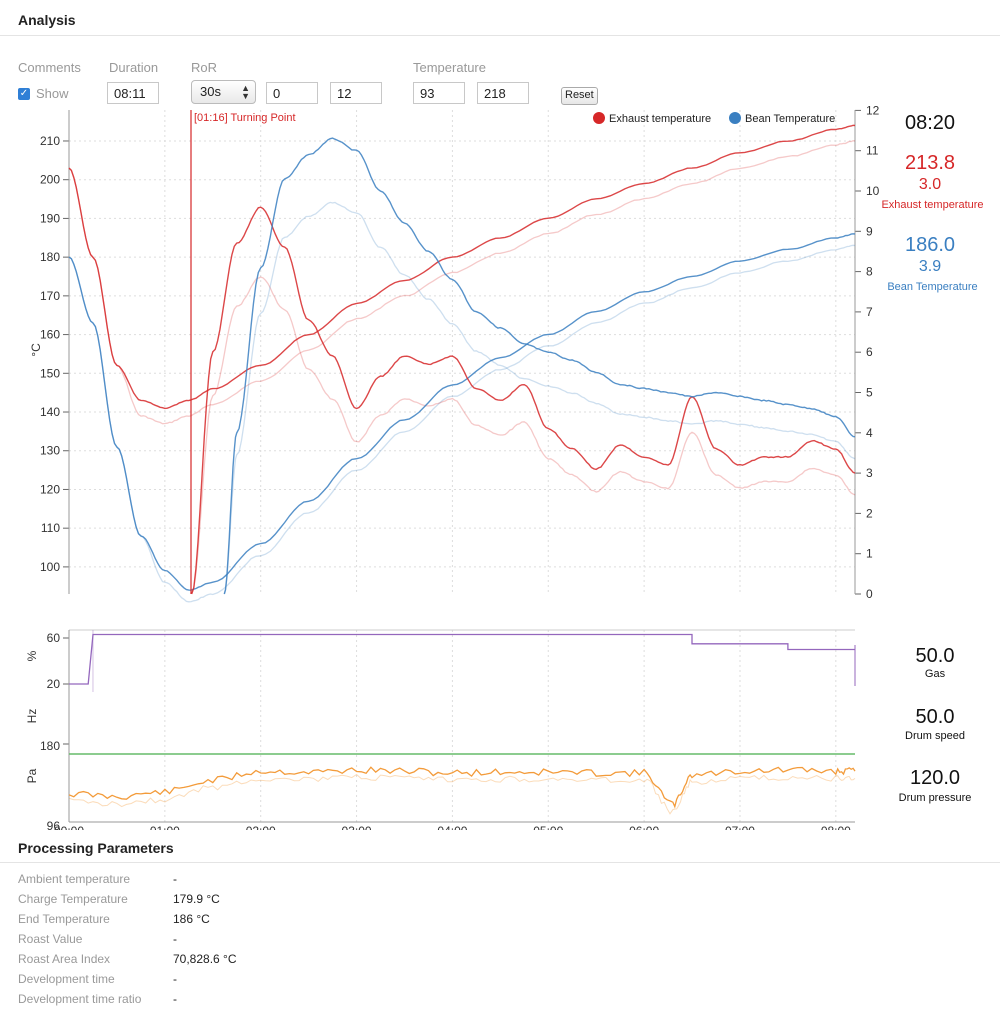 Image resolution: width=1000 pixels, height=1021 pixels. What do you see at coordinates (930, 184) in the screenshot?
I see `readout-exhaust-ror: 3.0` at bounding box center [930, 184].